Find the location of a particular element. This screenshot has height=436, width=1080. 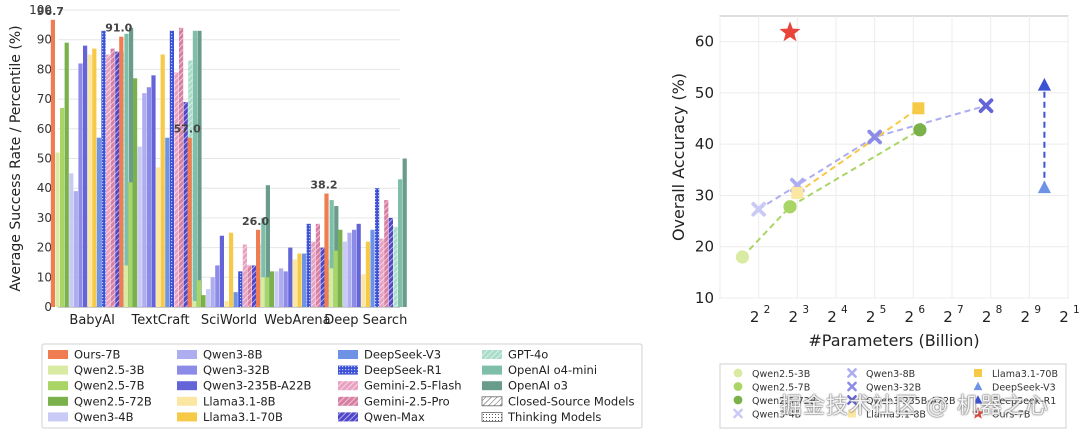

y-tick-label: 40 is located at coordinates (704, 144).